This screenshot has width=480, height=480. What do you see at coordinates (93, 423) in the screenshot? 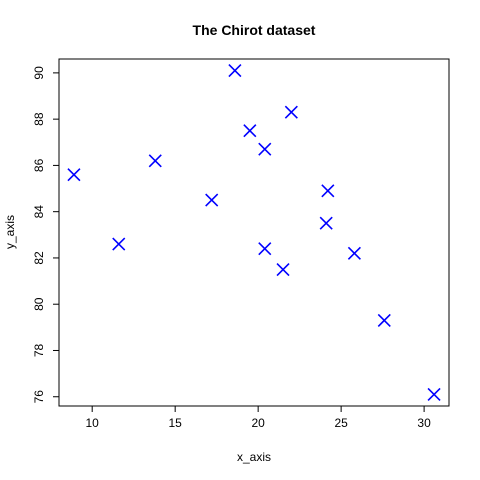
I see `x-tick-label: 10` at bounding box center [93, 423].